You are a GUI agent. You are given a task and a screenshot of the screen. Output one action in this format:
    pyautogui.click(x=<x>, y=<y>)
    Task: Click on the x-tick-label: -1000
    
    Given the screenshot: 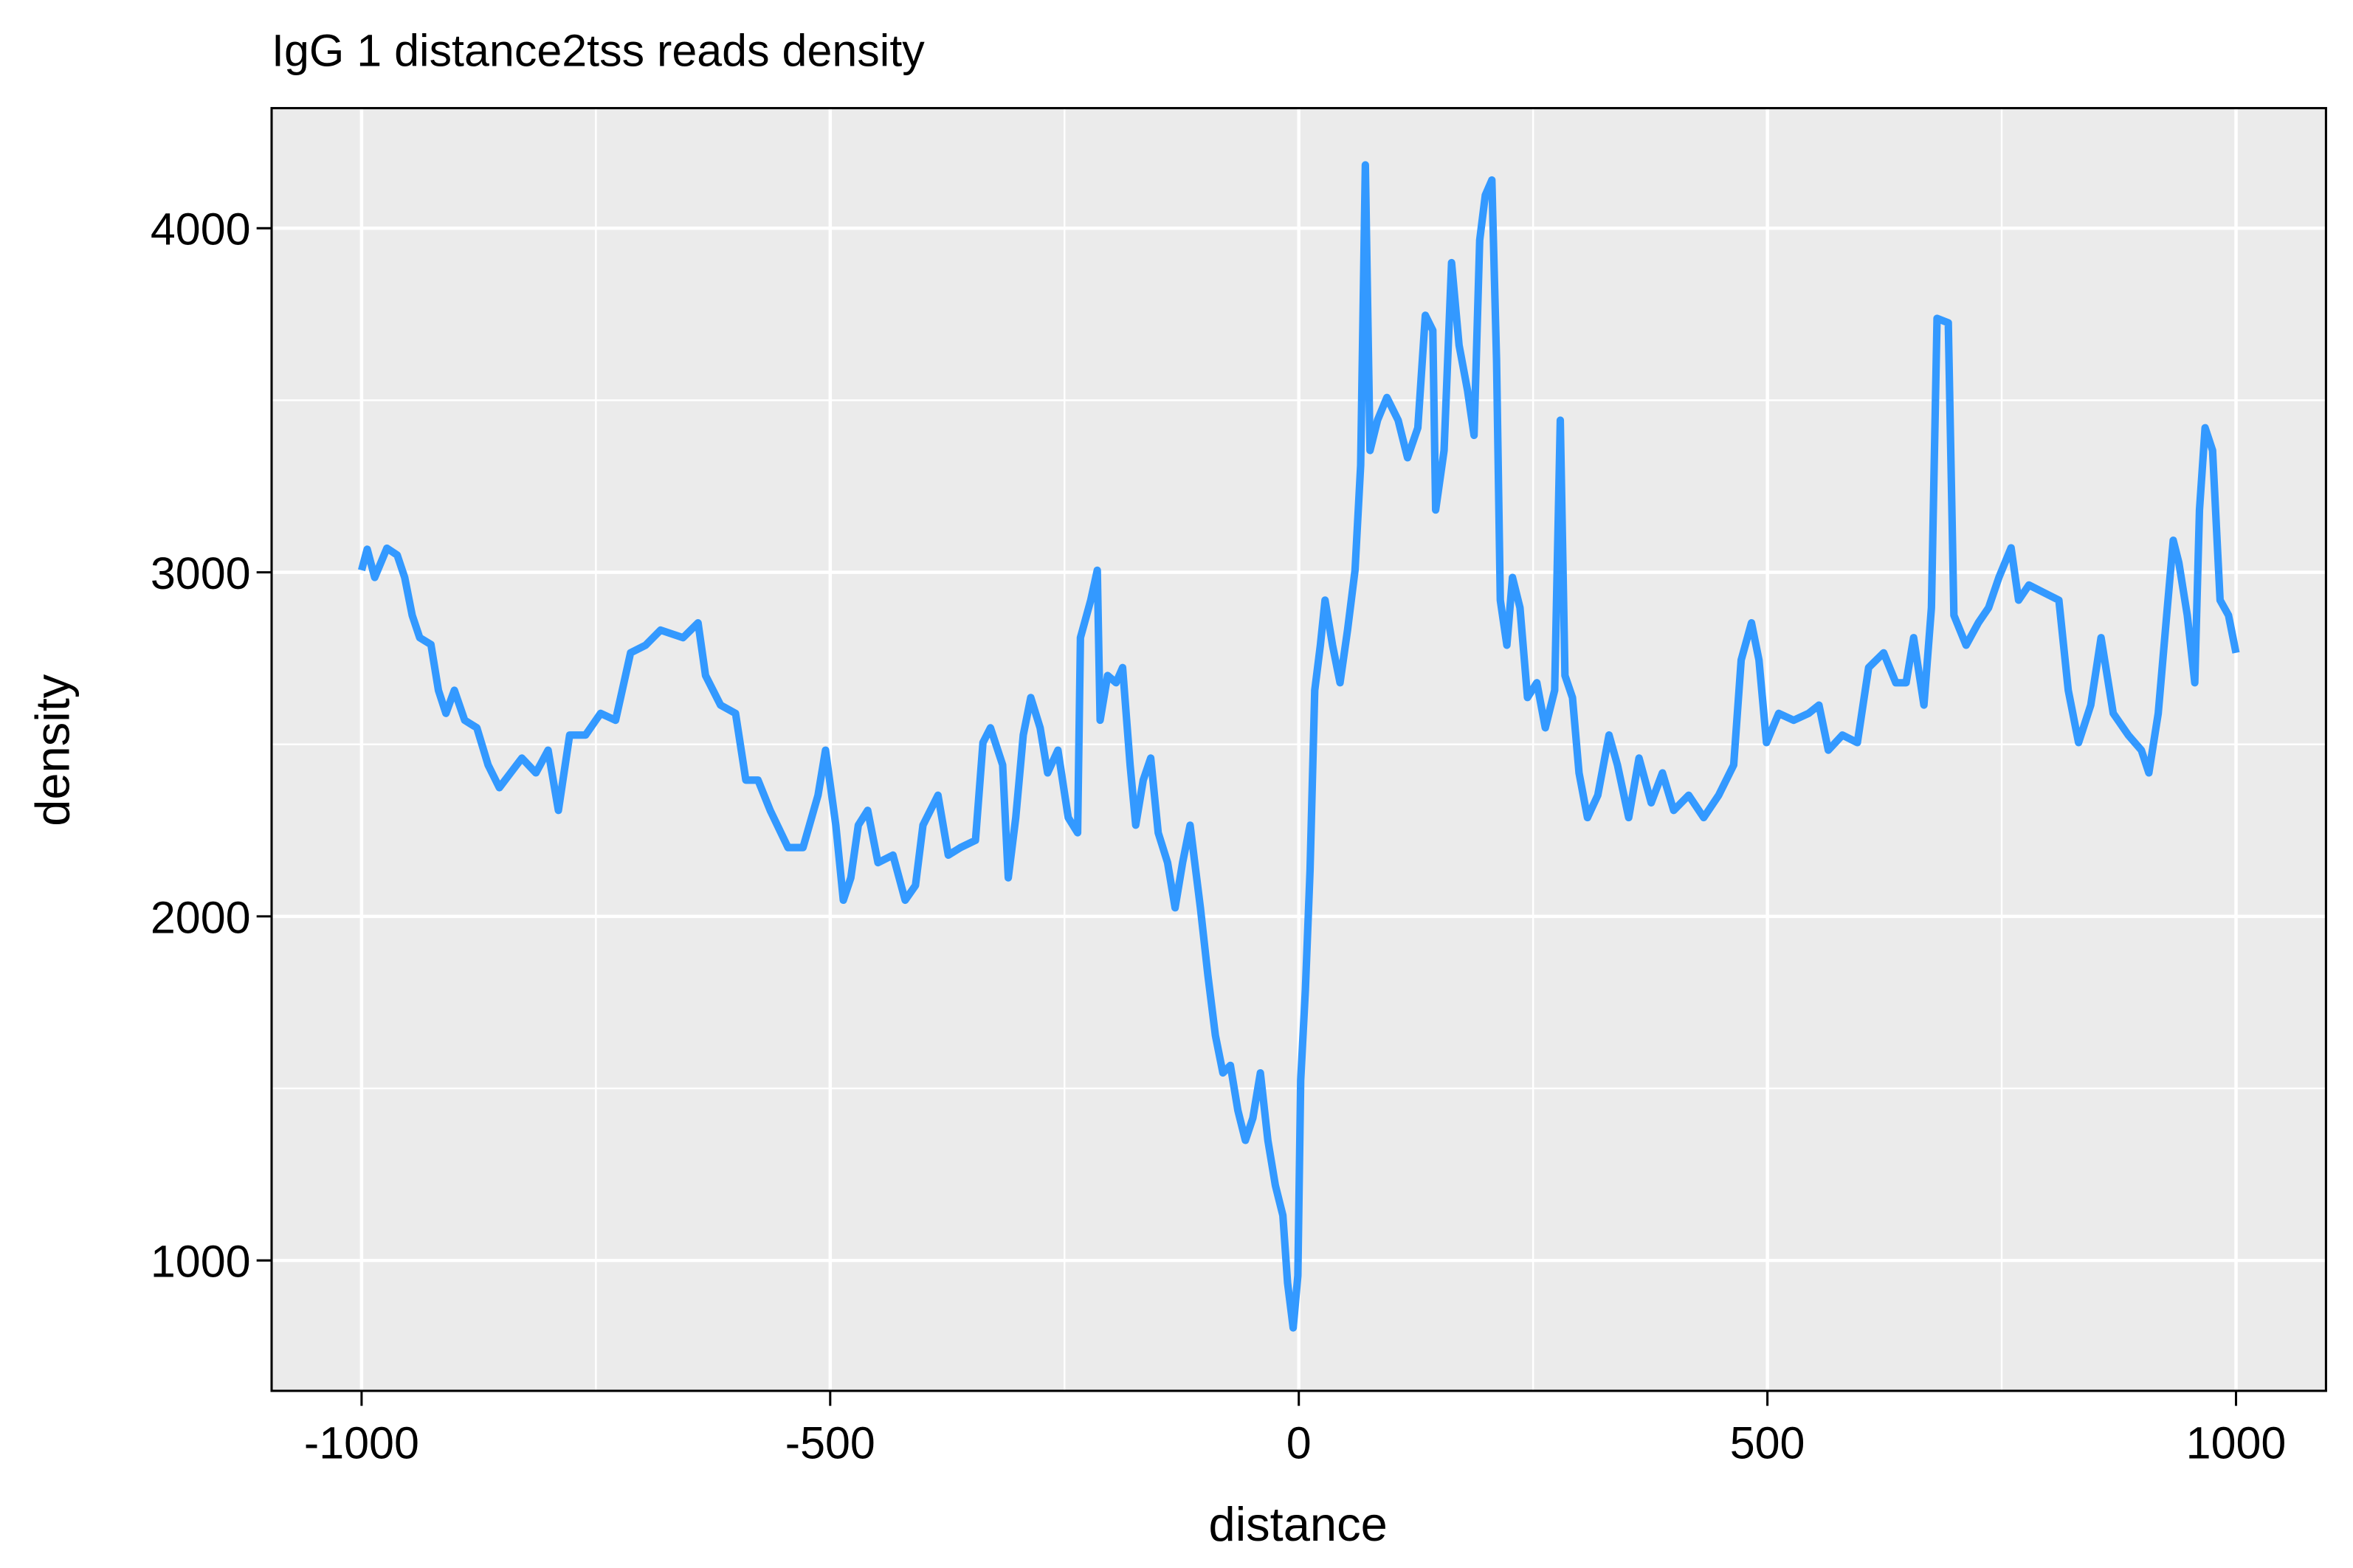 What is the action you would take?
    pyautogui.click(x=361, y=1442)
    